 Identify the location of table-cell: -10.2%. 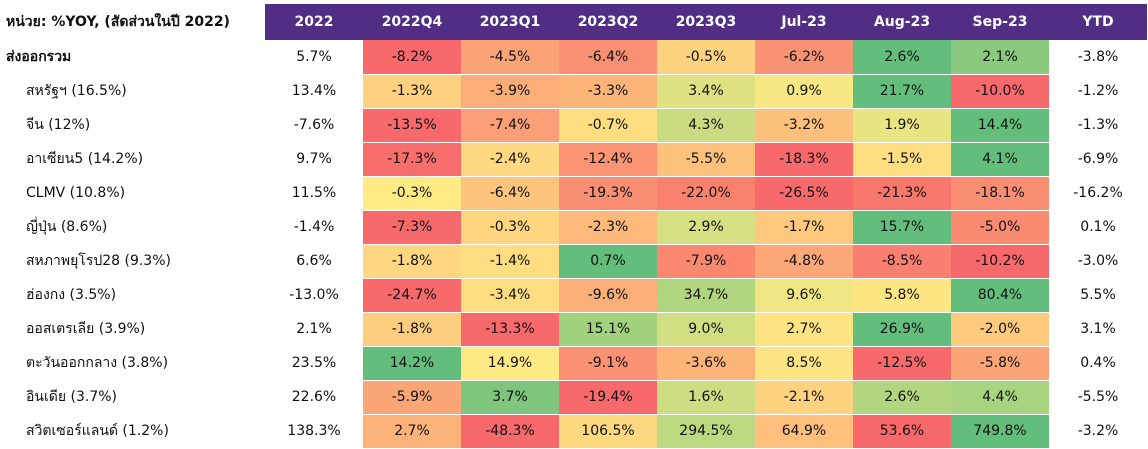
(1000, 260).